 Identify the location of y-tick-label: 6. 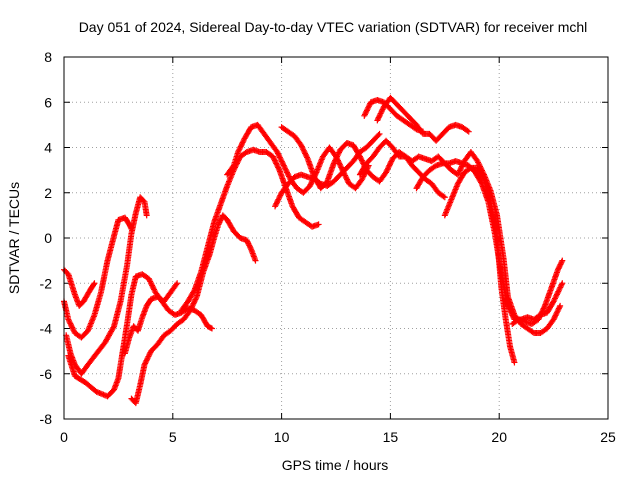
(48, 102).